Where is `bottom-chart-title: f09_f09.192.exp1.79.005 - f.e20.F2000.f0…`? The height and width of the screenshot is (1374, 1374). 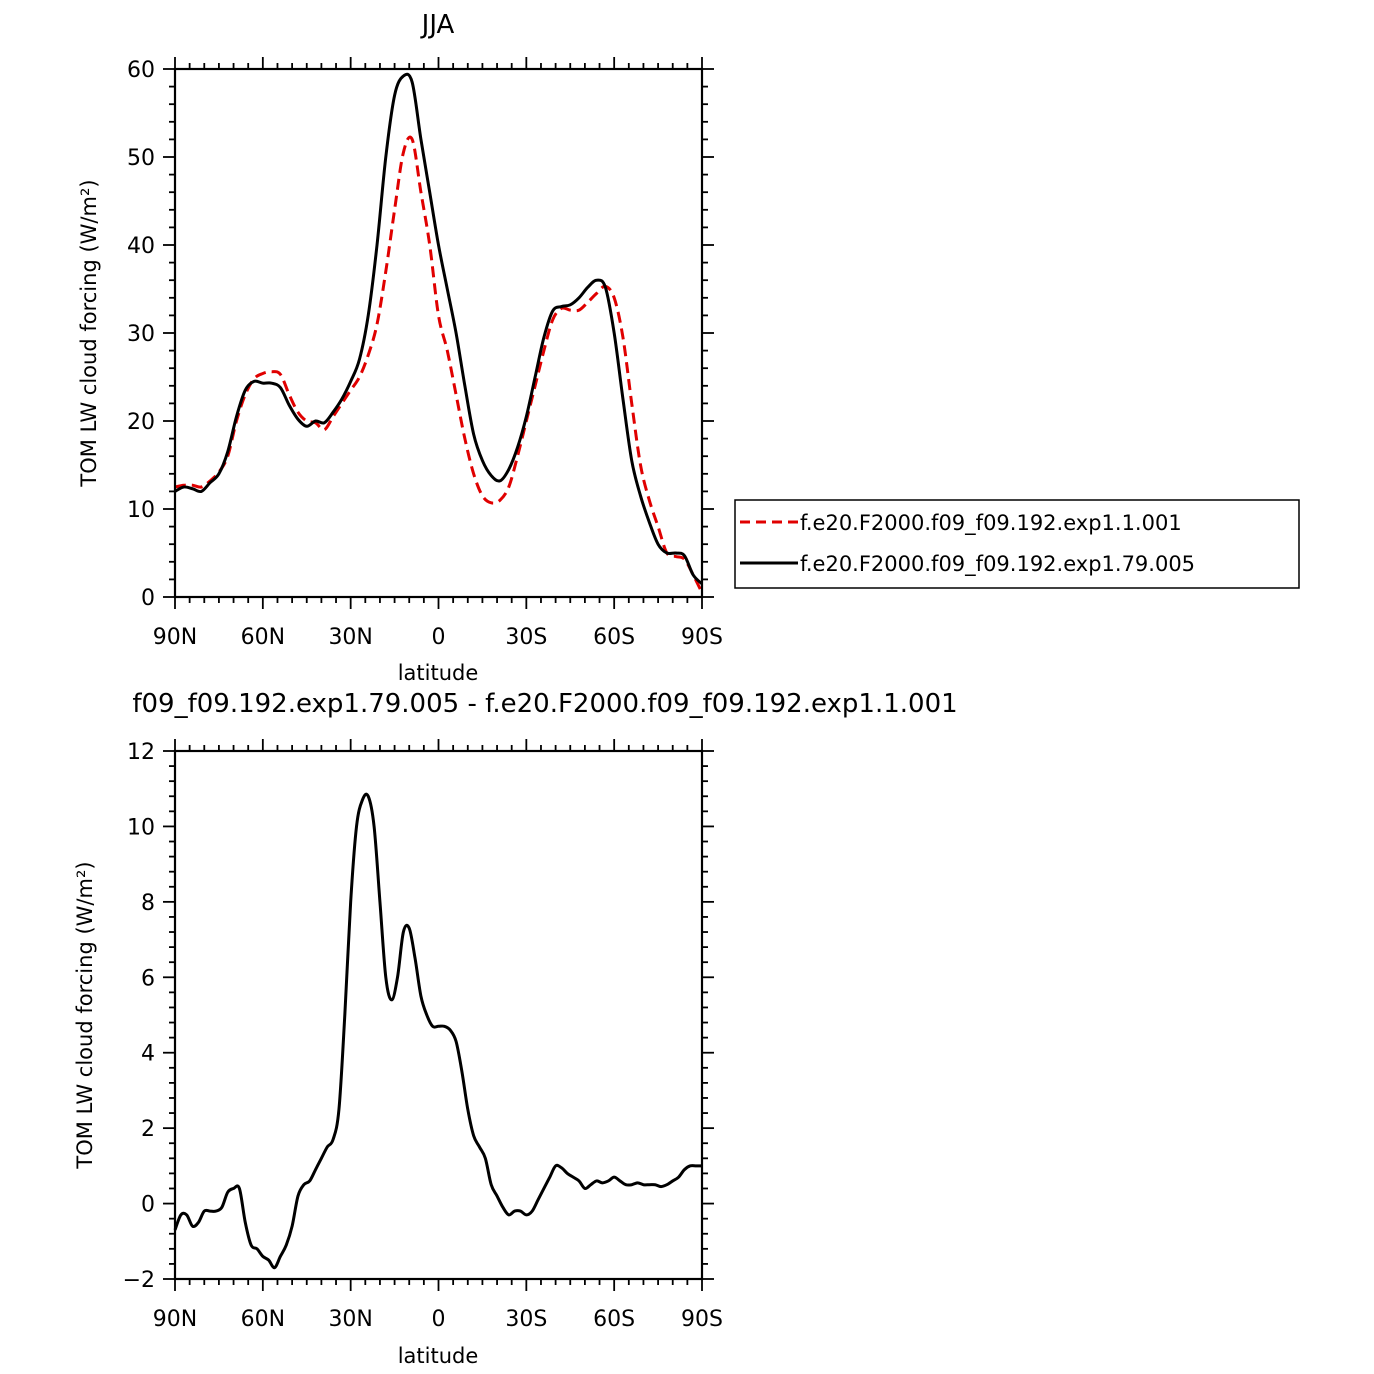
bottom-chart-title: f09_f09.192.exp1.79.005 - f.e20.F2000.f0… is located at coordinates (544, 704).